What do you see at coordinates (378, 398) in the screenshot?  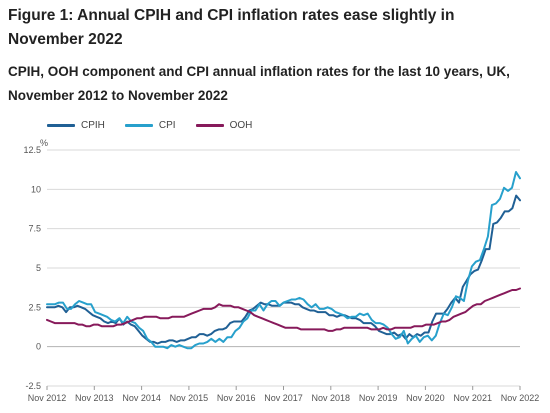 I see `x-tick-label: Nov 2019` at bounding box center [378, 398].